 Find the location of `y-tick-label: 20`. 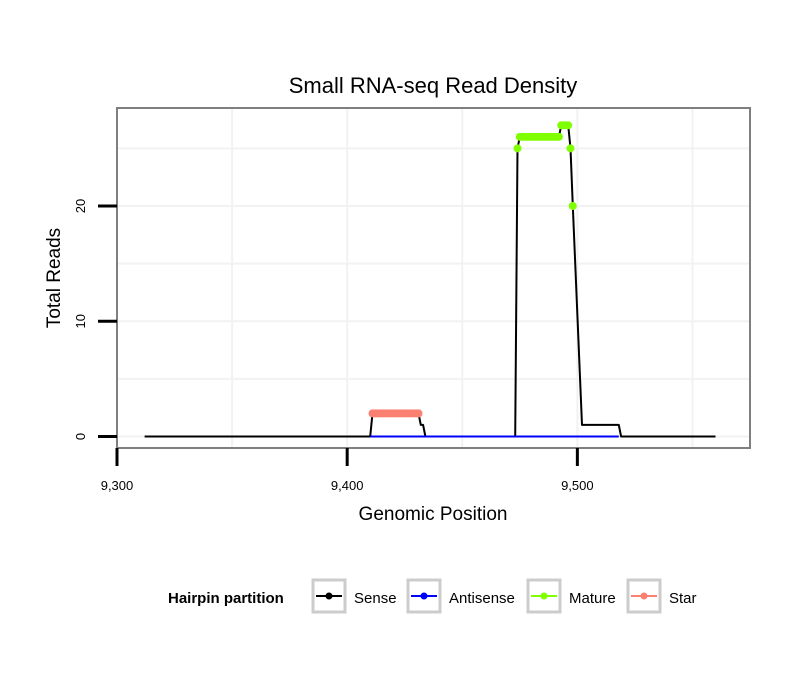

y-tick-label: 20 is located at coordinates (80, 206).